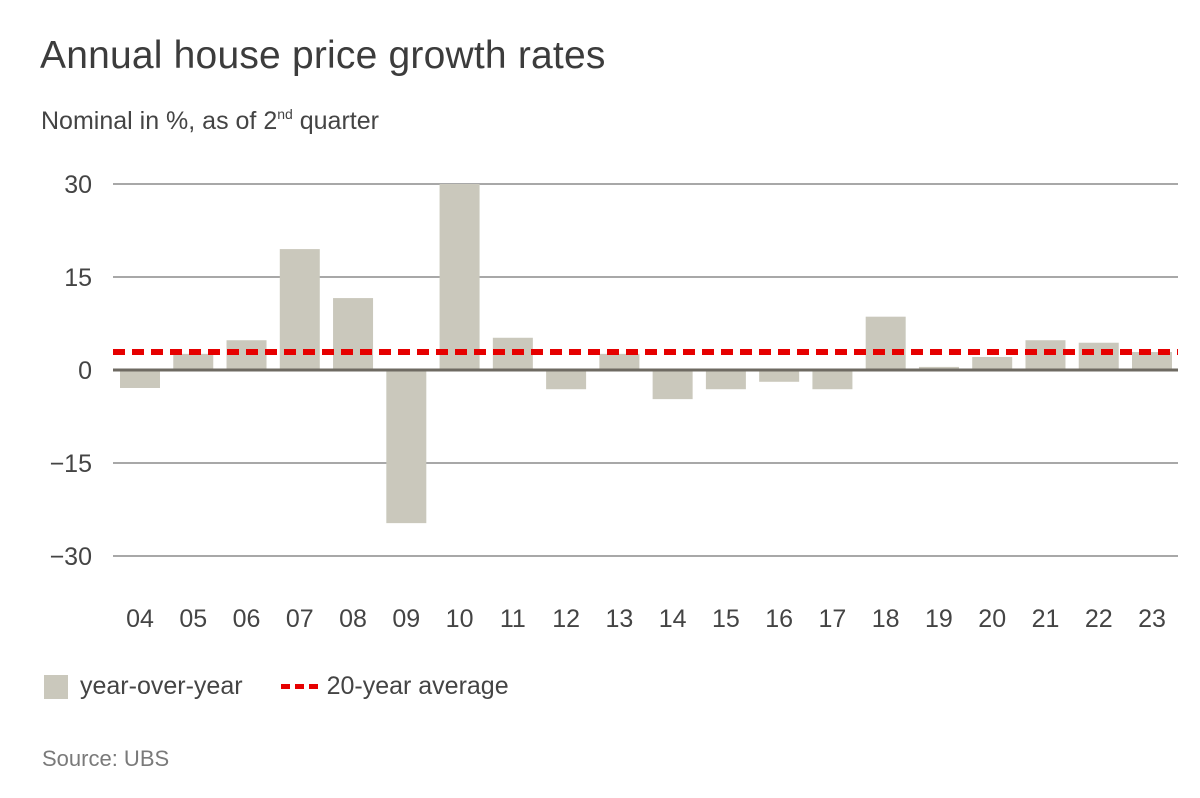 This screenshot has width=1200, height=798. I want to click on x-tick-label: 20, so click(992, 619).